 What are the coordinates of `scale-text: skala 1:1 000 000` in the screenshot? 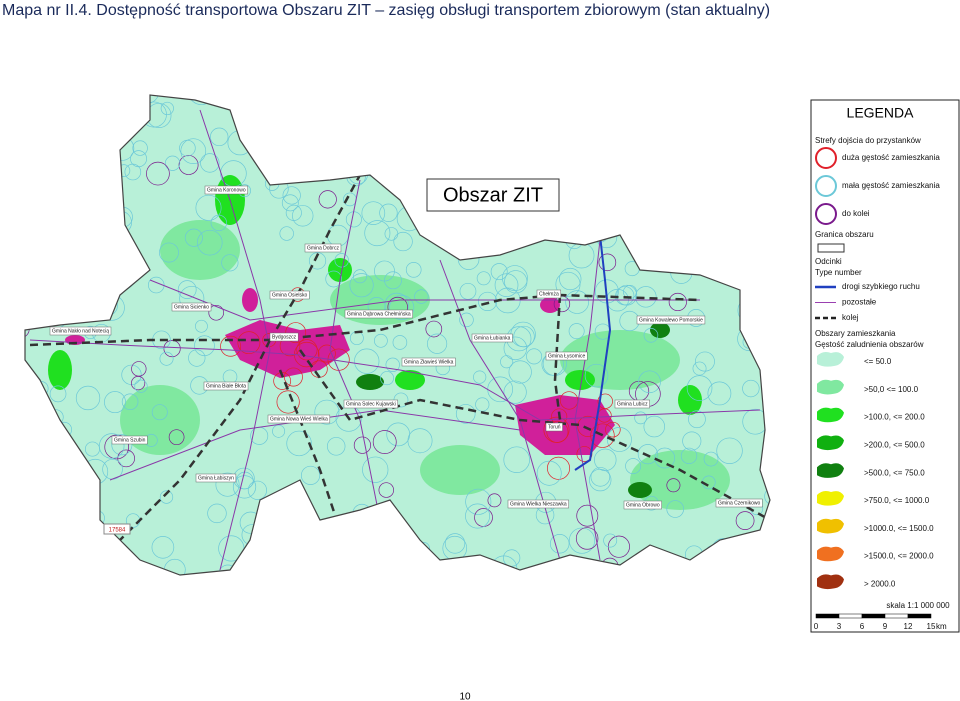 It's located at (918, 605).